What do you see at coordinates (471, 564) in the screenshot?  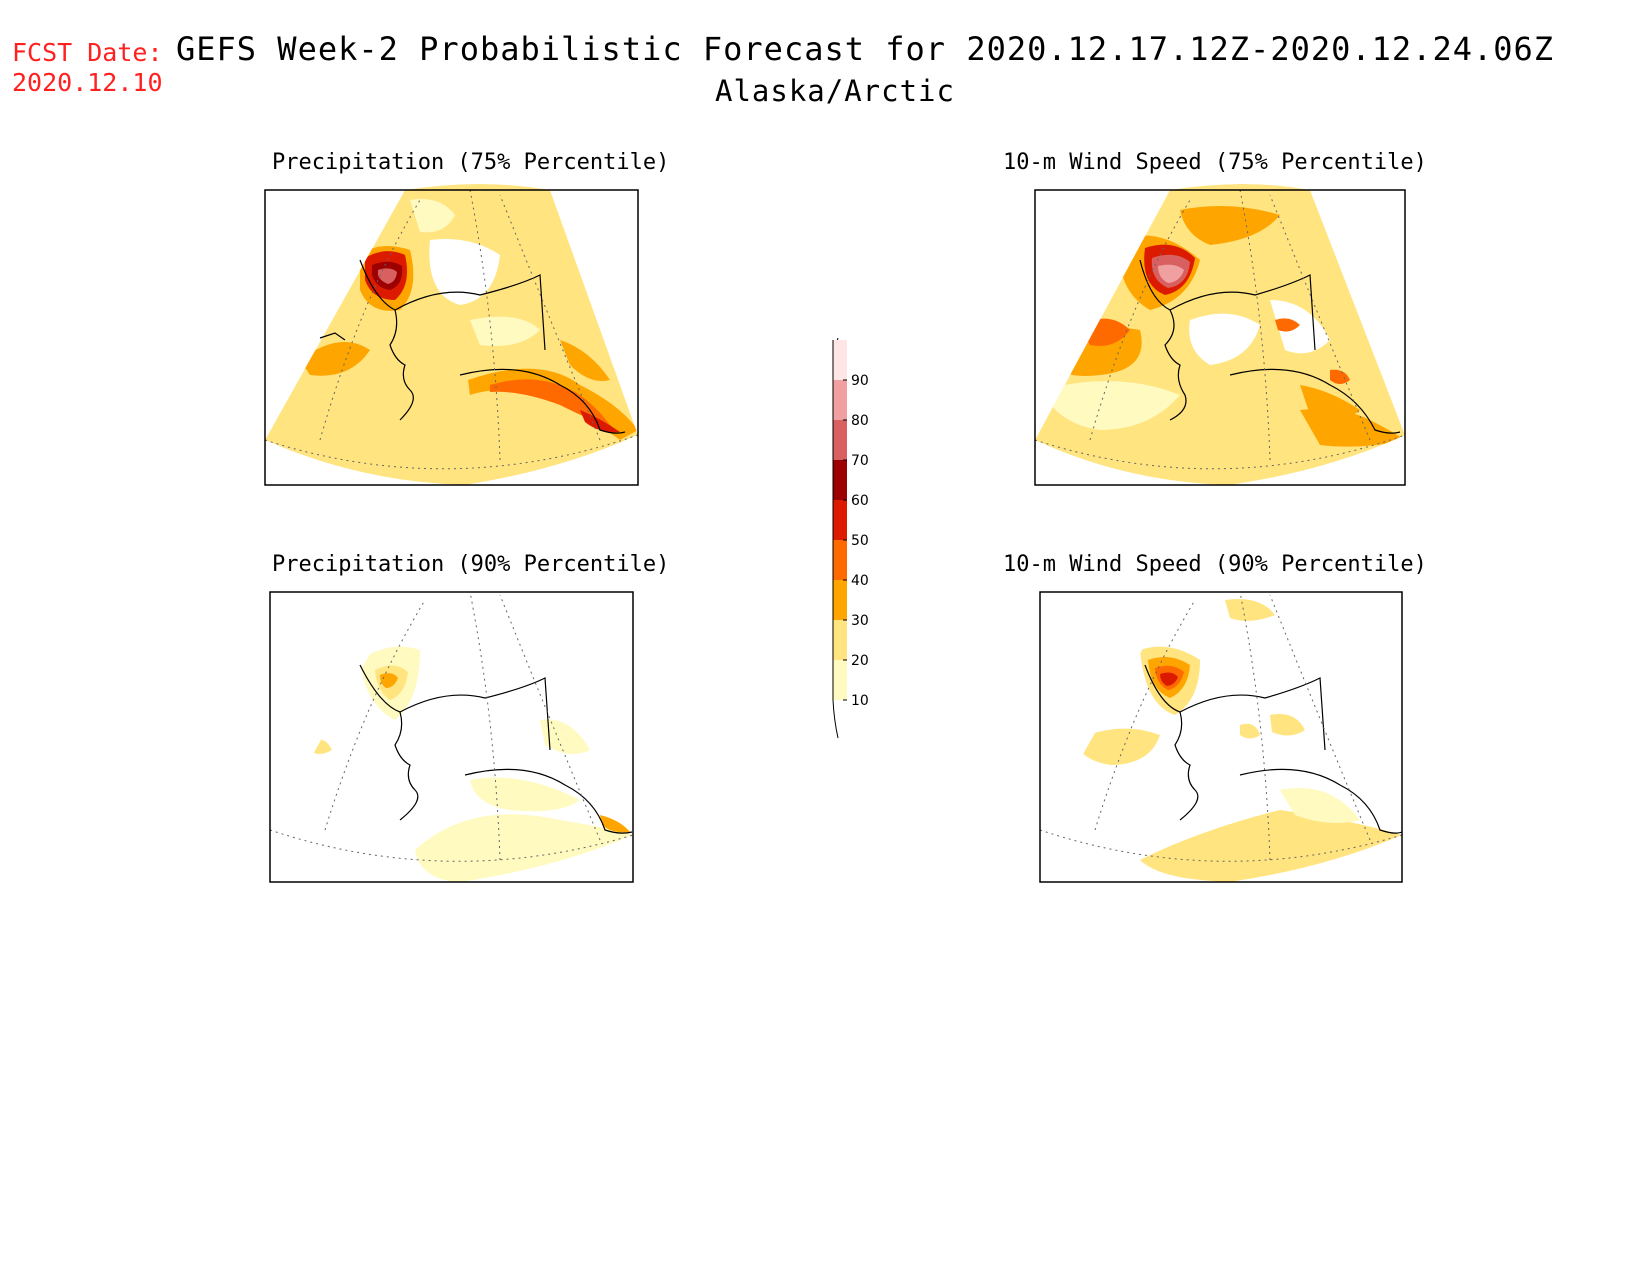 I see `panel-title-precip-90: Precipitation (90% Percentile)` at bounding box center [471, 564].